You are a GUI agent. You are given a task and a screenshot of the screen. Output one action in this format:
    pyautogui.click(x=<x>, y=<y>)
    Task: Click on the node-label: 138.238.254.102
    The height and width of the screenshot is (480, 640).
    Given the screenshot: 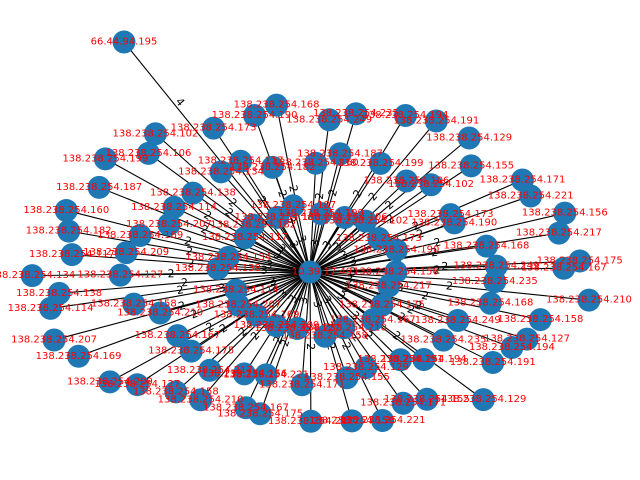 What is the action you would take?
    pyautogui.click(x=431, y=184)
    